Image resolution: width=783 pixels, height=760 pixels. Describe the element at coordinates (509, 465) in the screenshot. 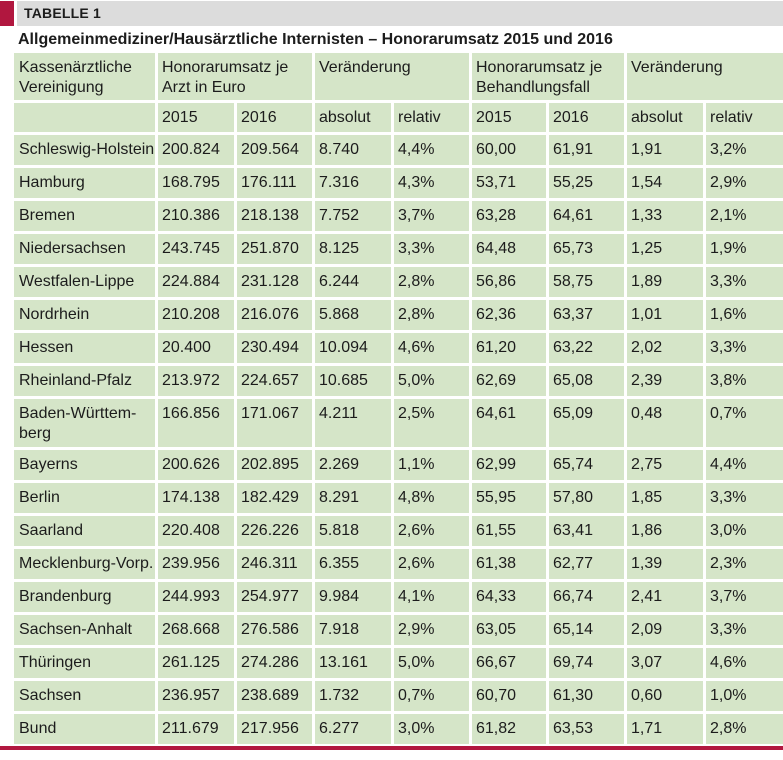

I see `fee-per-case-2015-cell: 62,99` at that location.